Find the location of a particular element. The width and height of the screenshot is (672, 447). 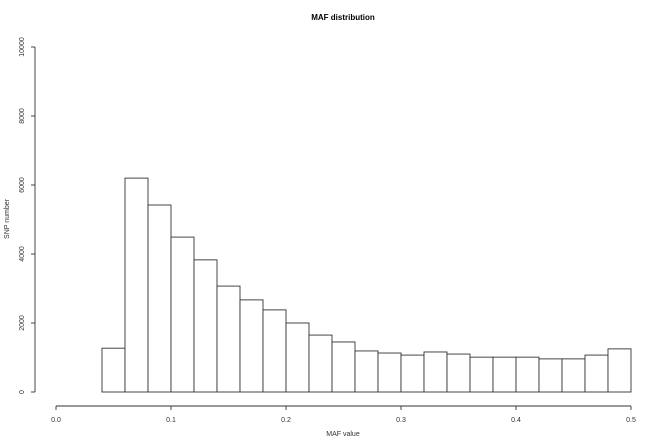

x-tick-label: 0.4 is located at coordinates (516, 420).